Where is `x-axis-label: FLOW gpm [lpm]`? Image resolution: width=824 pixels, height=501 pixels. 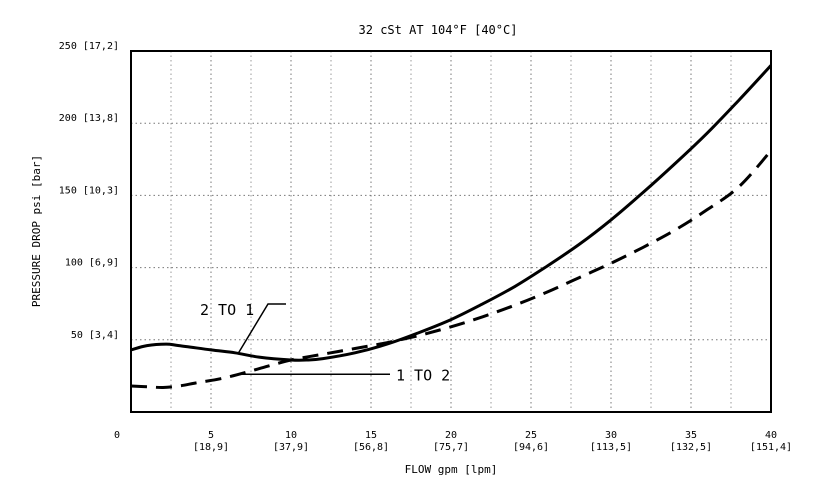
x-axis-label: FLOW gpm [lpm] is located at coordinates (451, 469).